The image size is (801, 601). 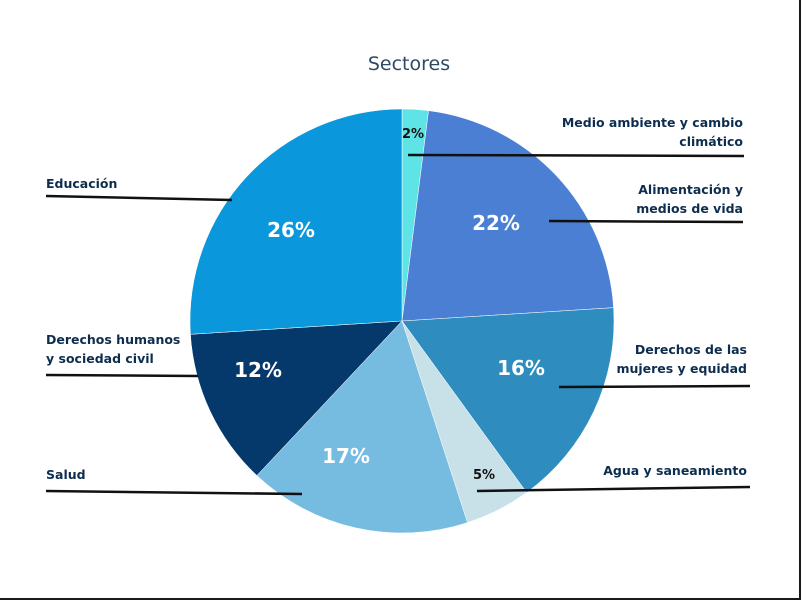 What do you see at coordinates (521, 368) in the screenshot?
I see `percent-label-derechos-de-las-mujeres-y-equidad: 16%` at bounding box center [521, 368].